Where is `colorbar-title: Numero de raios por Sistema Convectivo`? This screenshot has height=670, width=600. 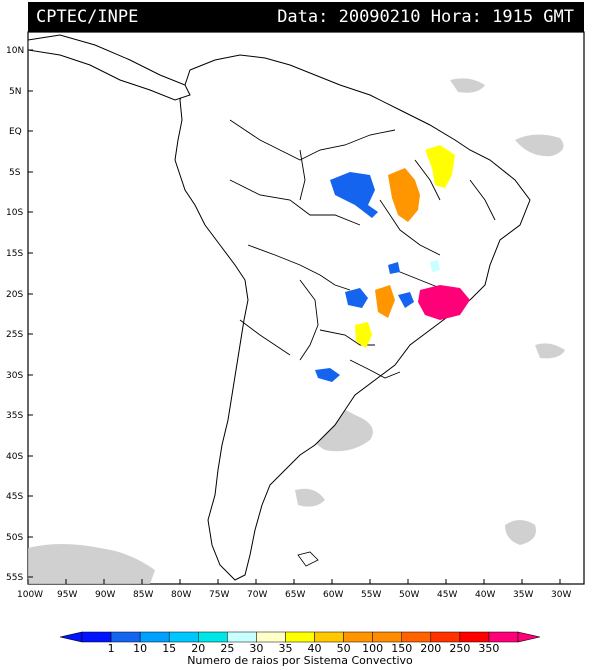 colorbar-title: Numero de raios por Sistema Convectivo is located at coordinates (300, 660).